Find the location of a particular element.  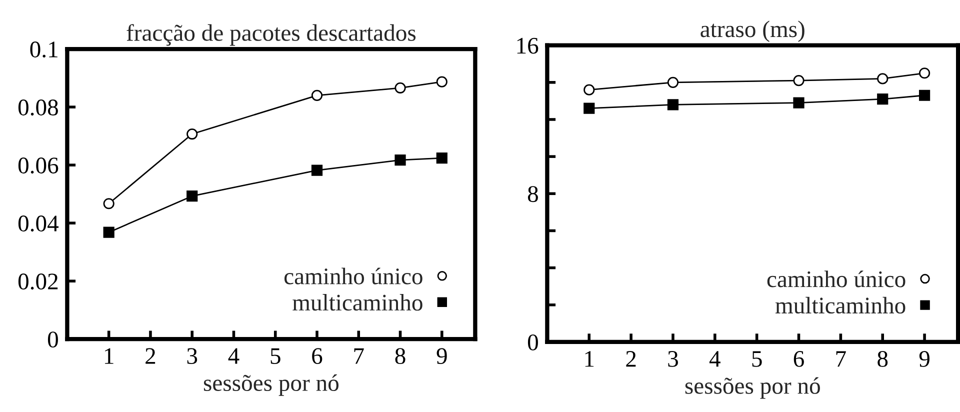

y-tick-label: 0.04 is located at coordinates (38, 224).